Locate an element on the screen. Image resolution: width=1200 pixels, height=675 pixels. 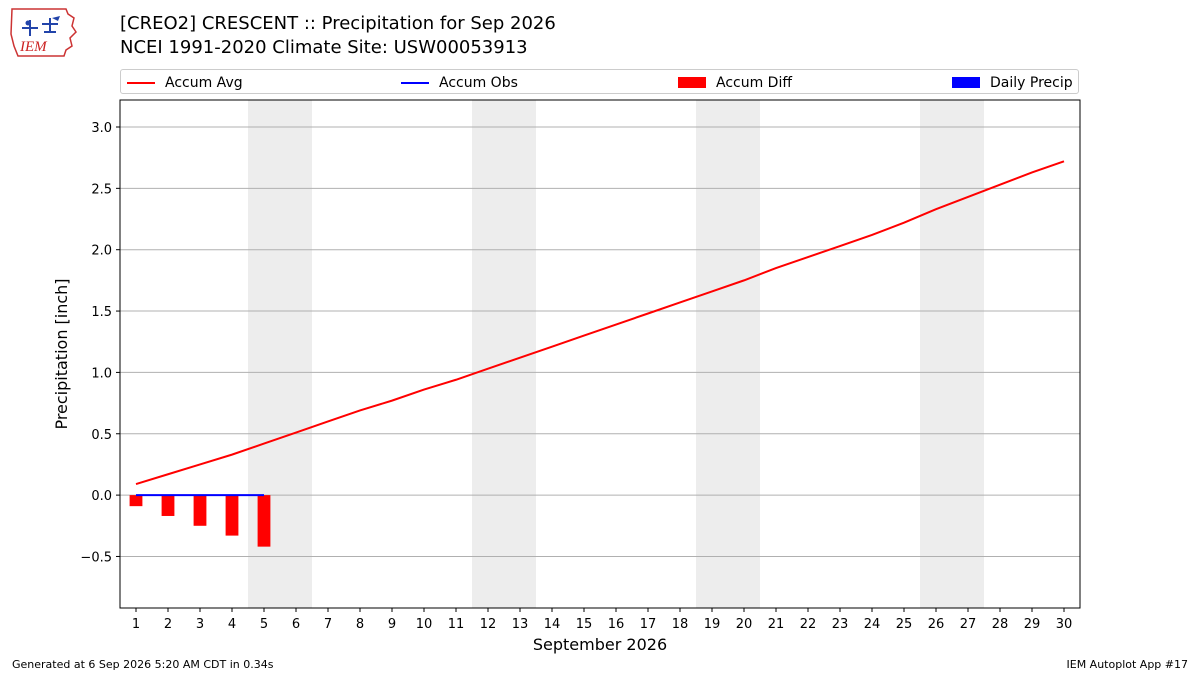
x-tick-label: 25 is located at coordinates (904, 624).